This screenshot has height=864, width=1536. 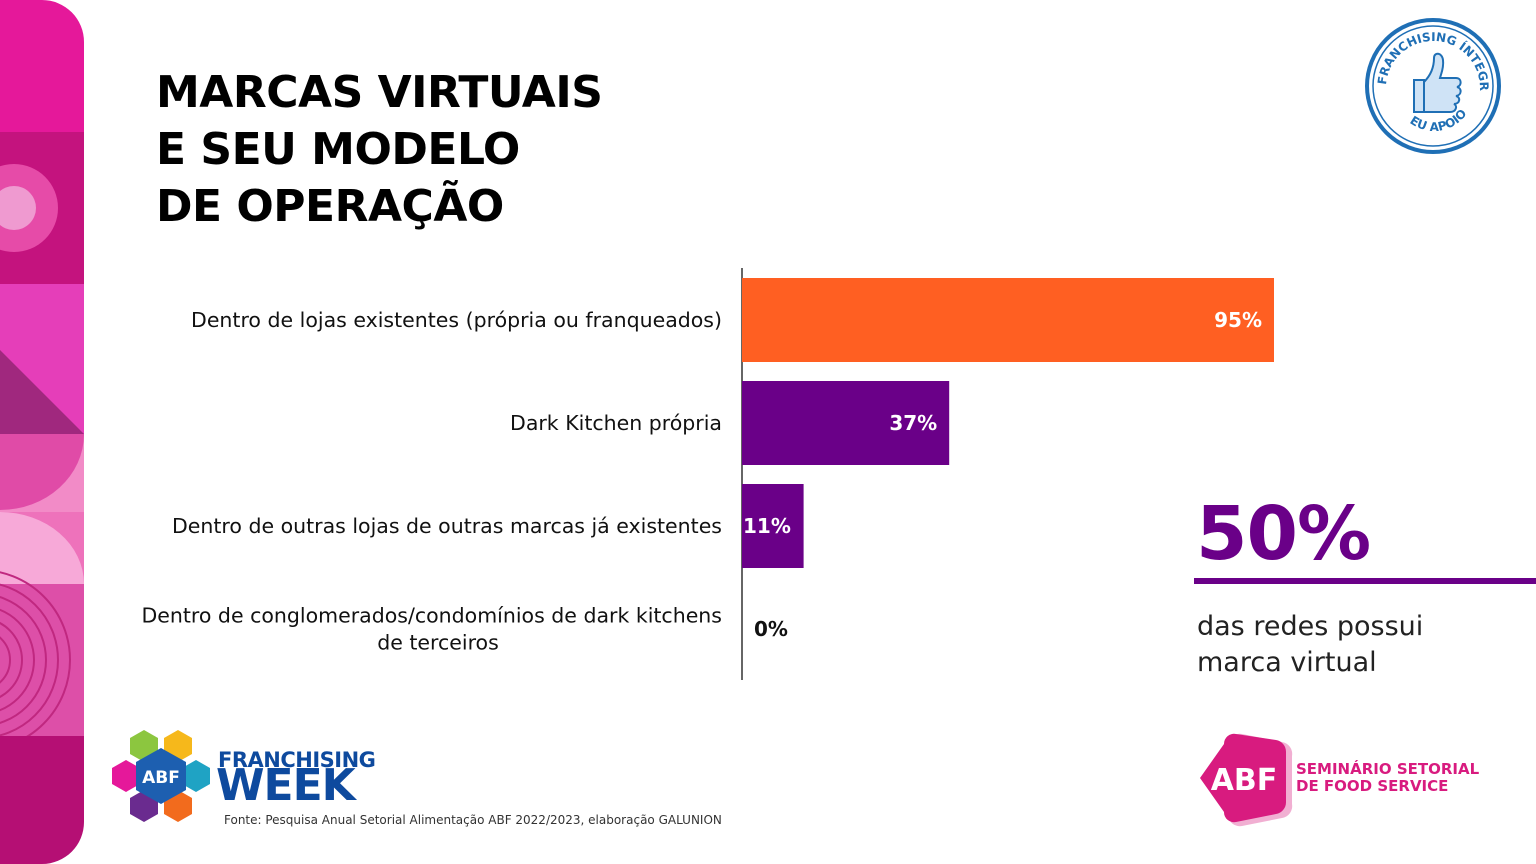 I want to click on bar-value-label-1: 37%, so click(x=913, y=423).